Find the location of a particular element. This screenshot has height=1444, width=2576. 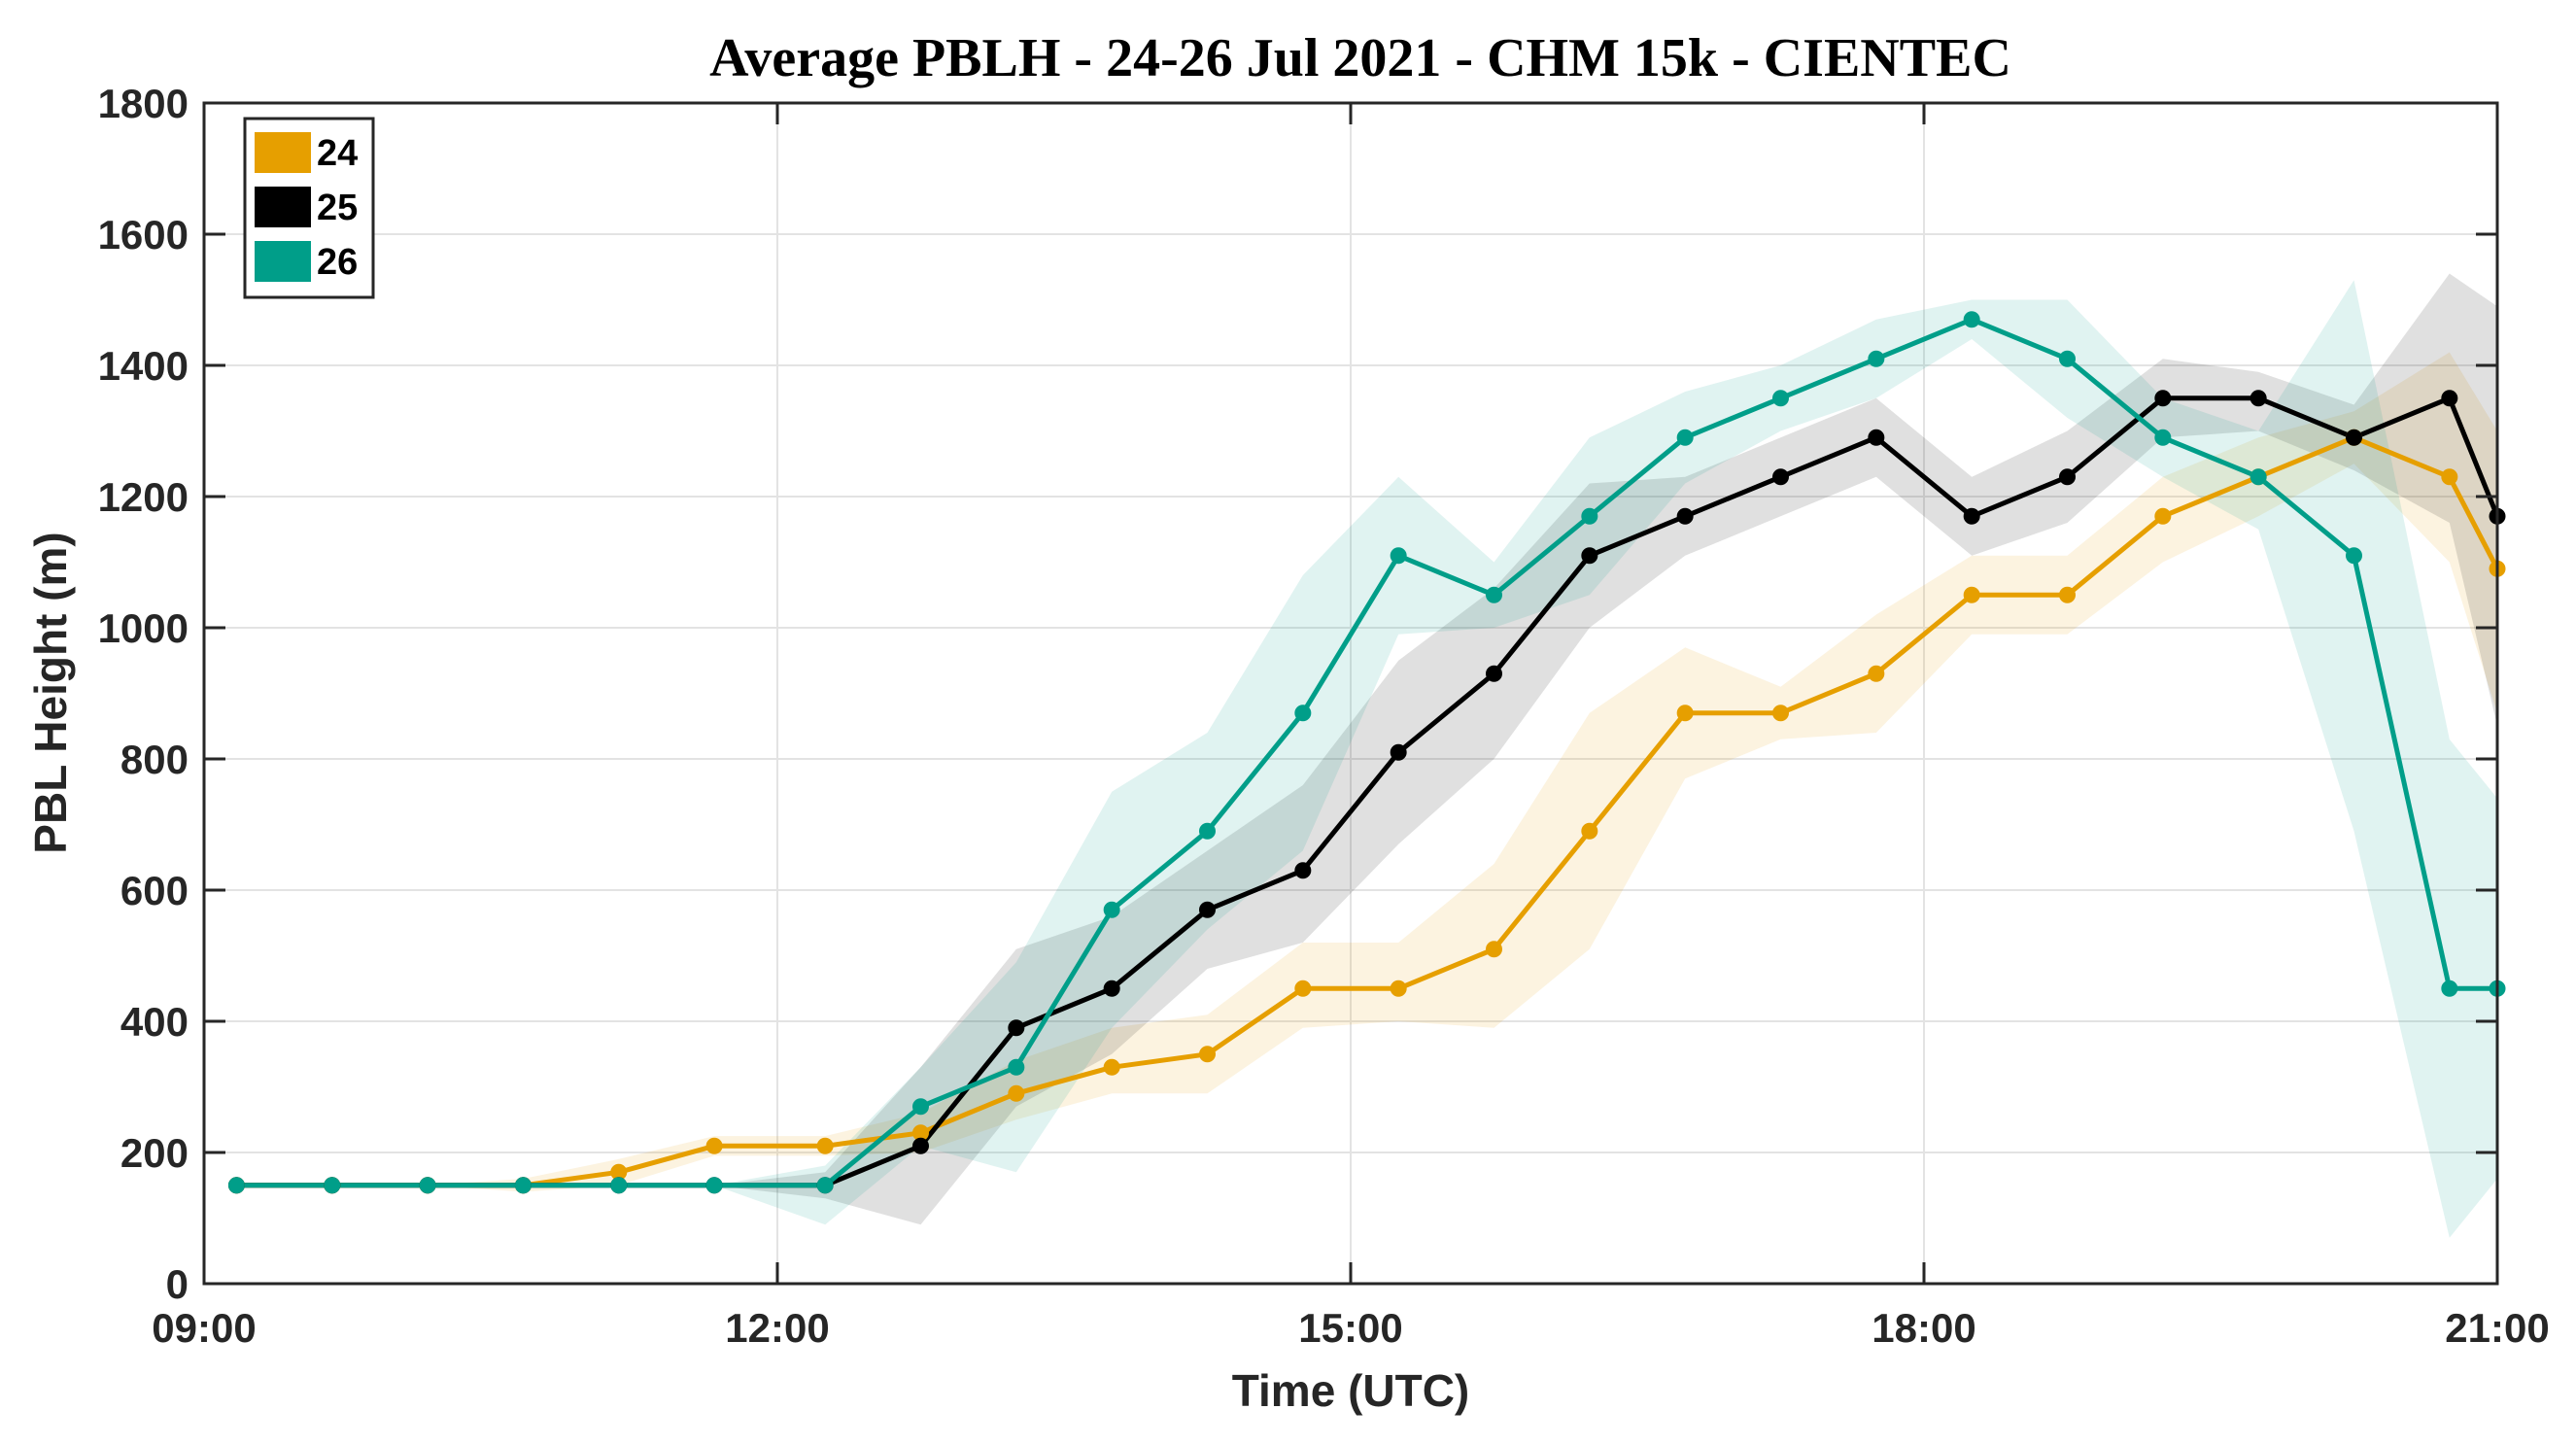

legend: 24 25 26 is located at coordinates (309, 208).